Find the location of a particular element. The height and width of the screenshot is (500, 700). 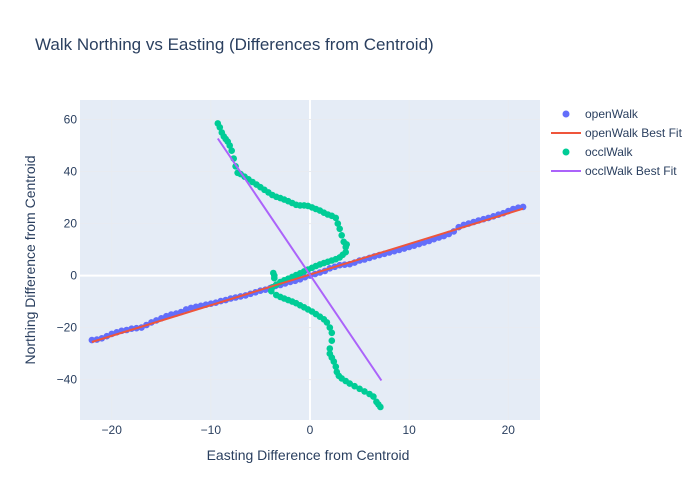

y-tick-label: 0 is located at coordinates (73, 276).